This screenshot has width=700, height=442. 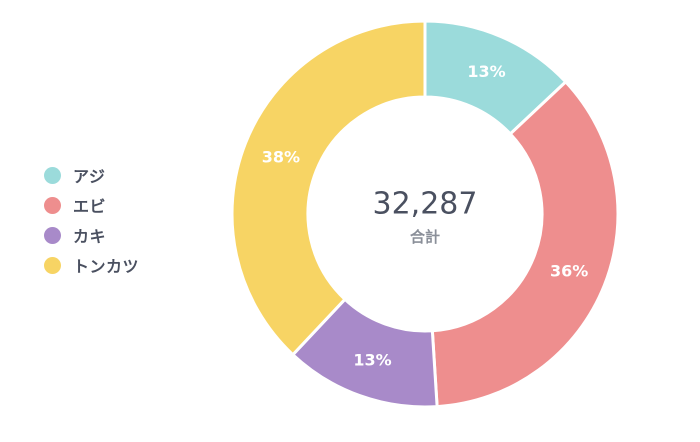 I want to click on legend-item-1: アジ, so click(x=91, y=175).